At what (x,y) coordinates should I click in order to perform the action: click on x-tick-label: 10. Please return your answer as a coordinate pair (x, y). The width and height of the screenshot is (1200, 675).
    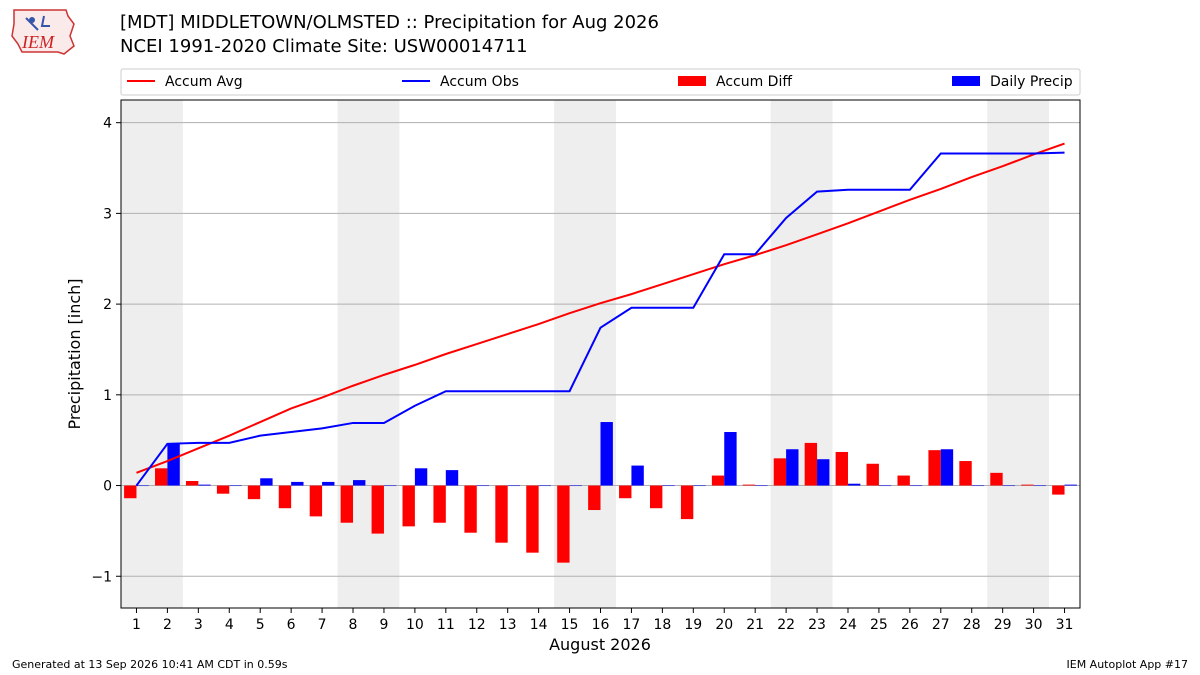
    Looking at the image, I should click on (415, 625).